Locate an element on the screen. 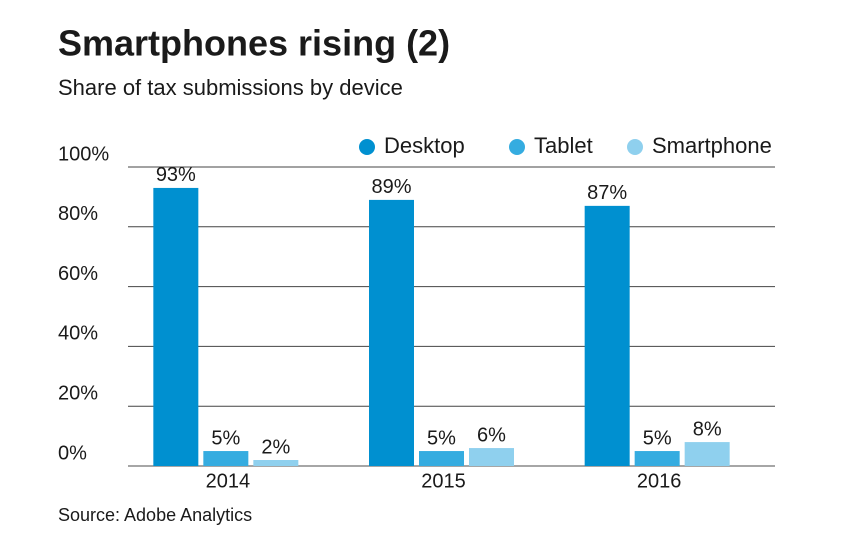 The height and width of the screenshot is (550, 844). x-tick-label: 2016 is located at coordinates (659, 481).